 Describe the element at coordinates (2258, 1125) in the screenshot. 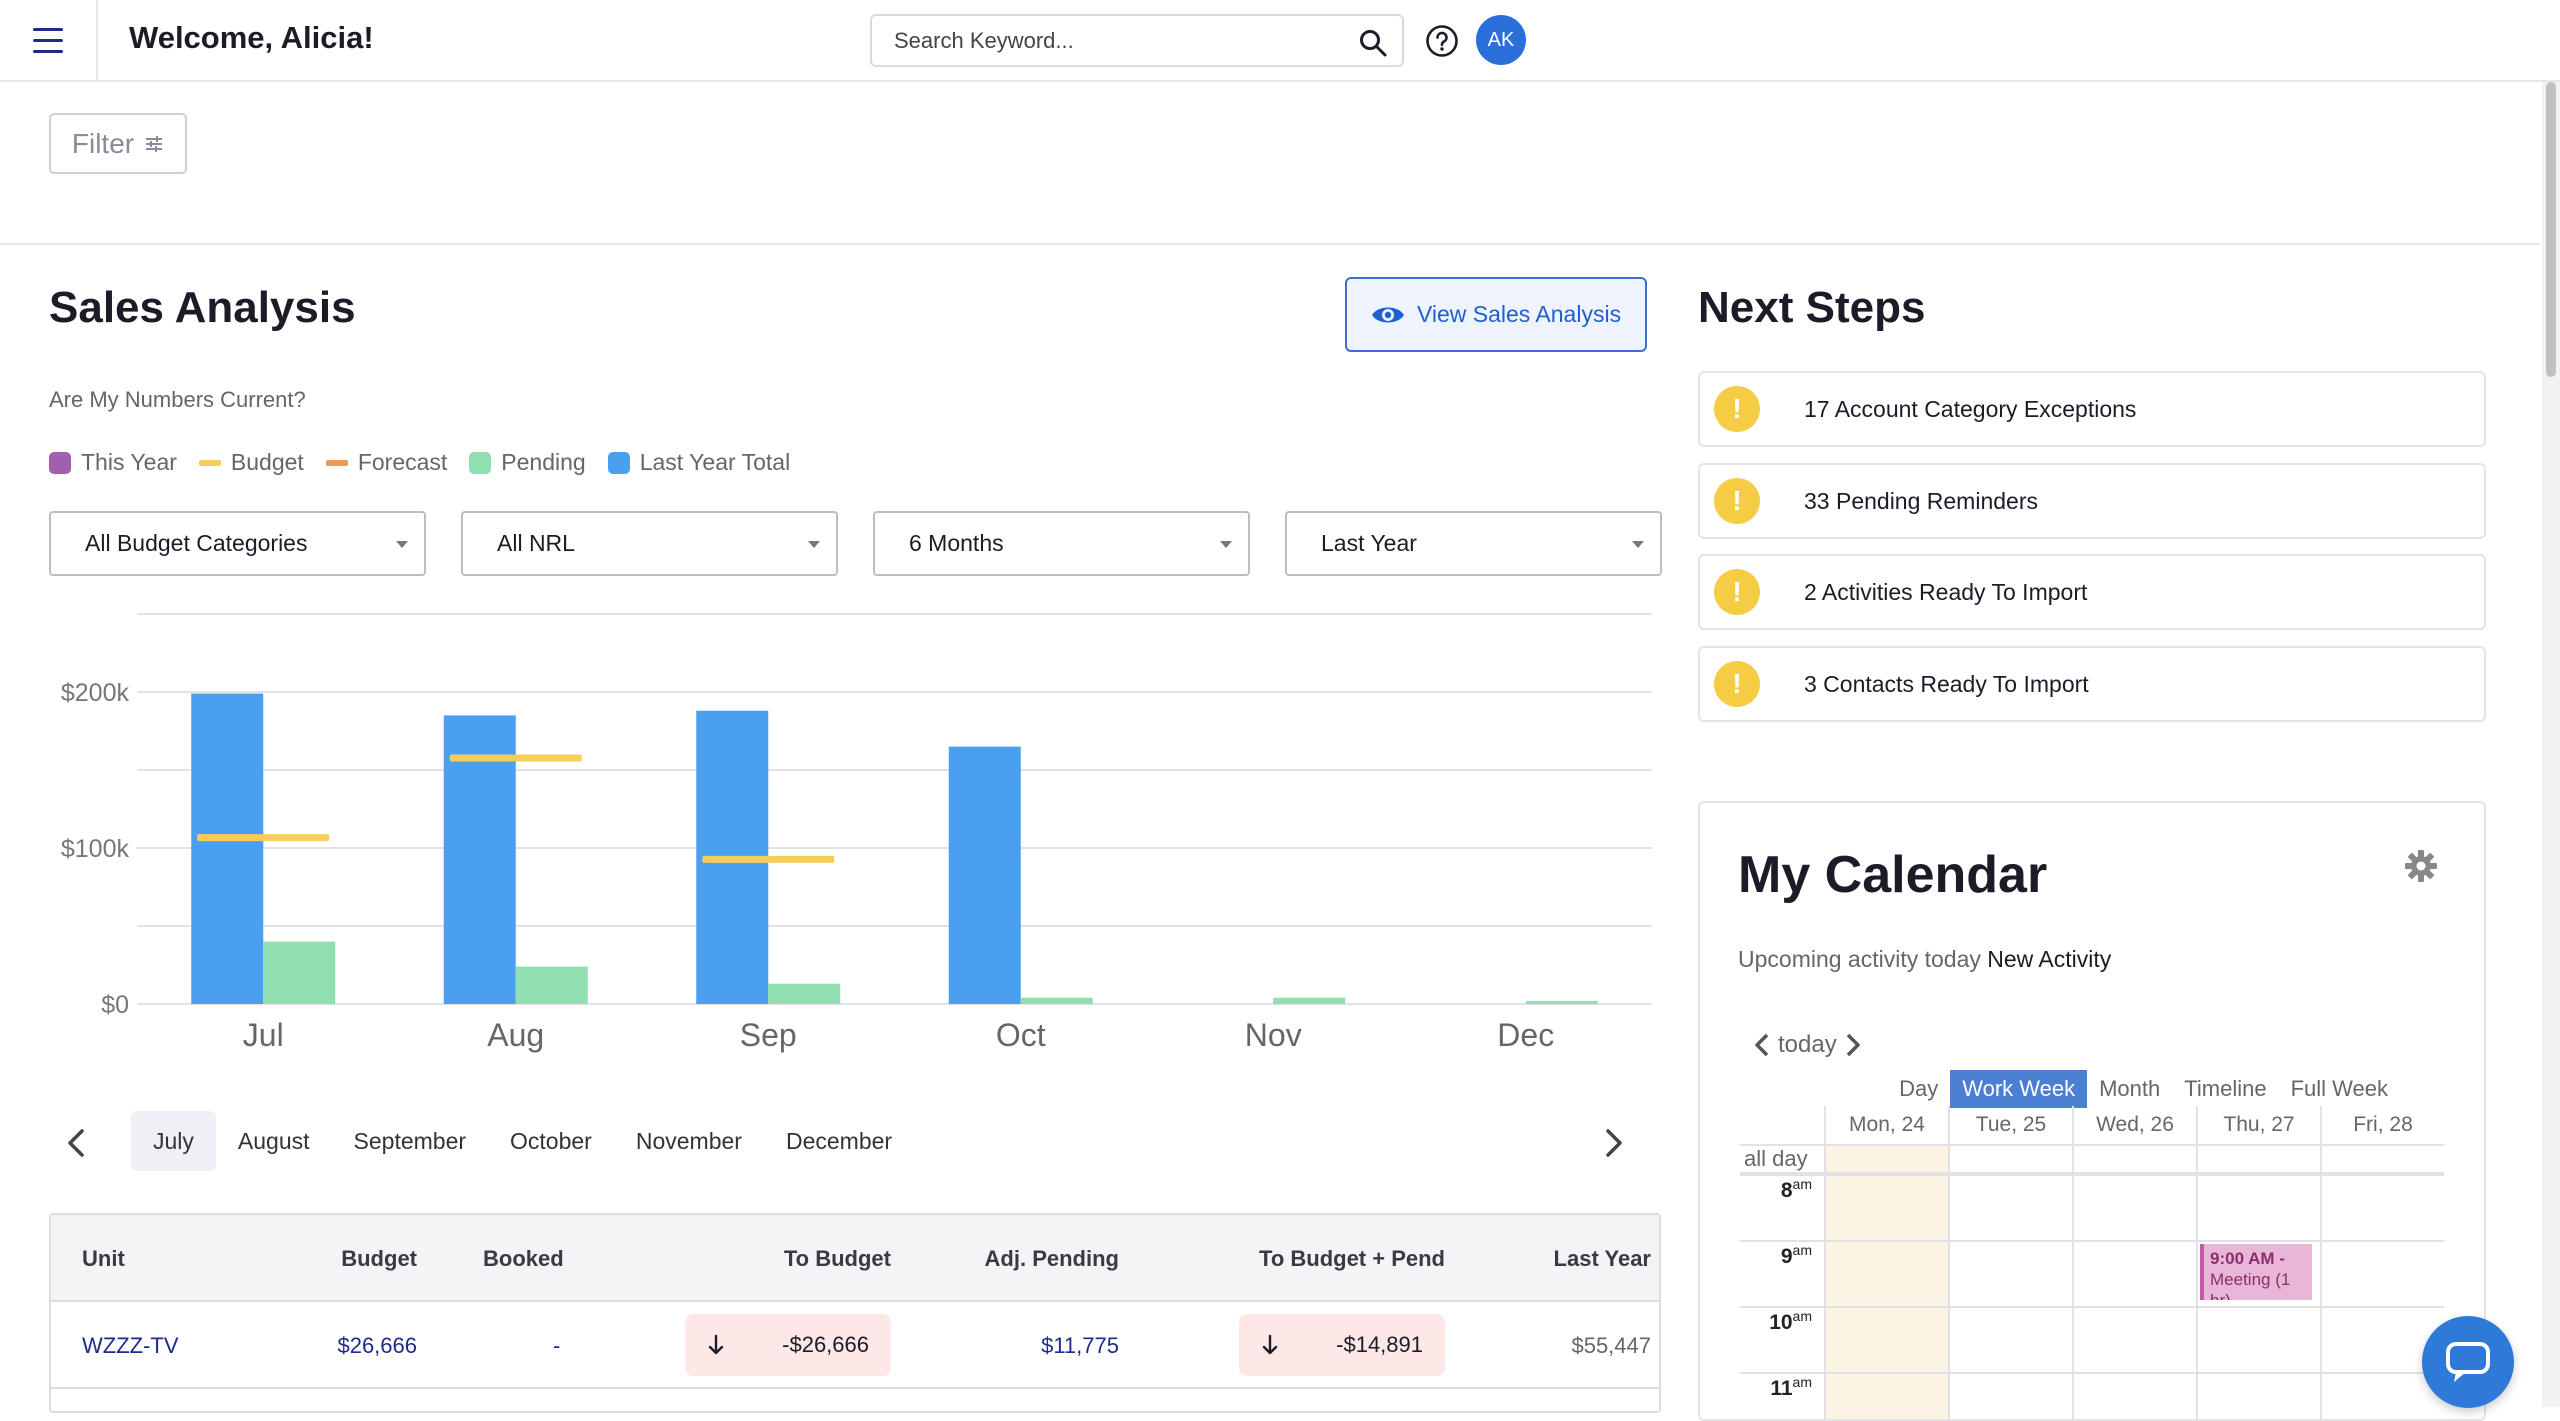

I see `day-header: Thu, 27` at that location.